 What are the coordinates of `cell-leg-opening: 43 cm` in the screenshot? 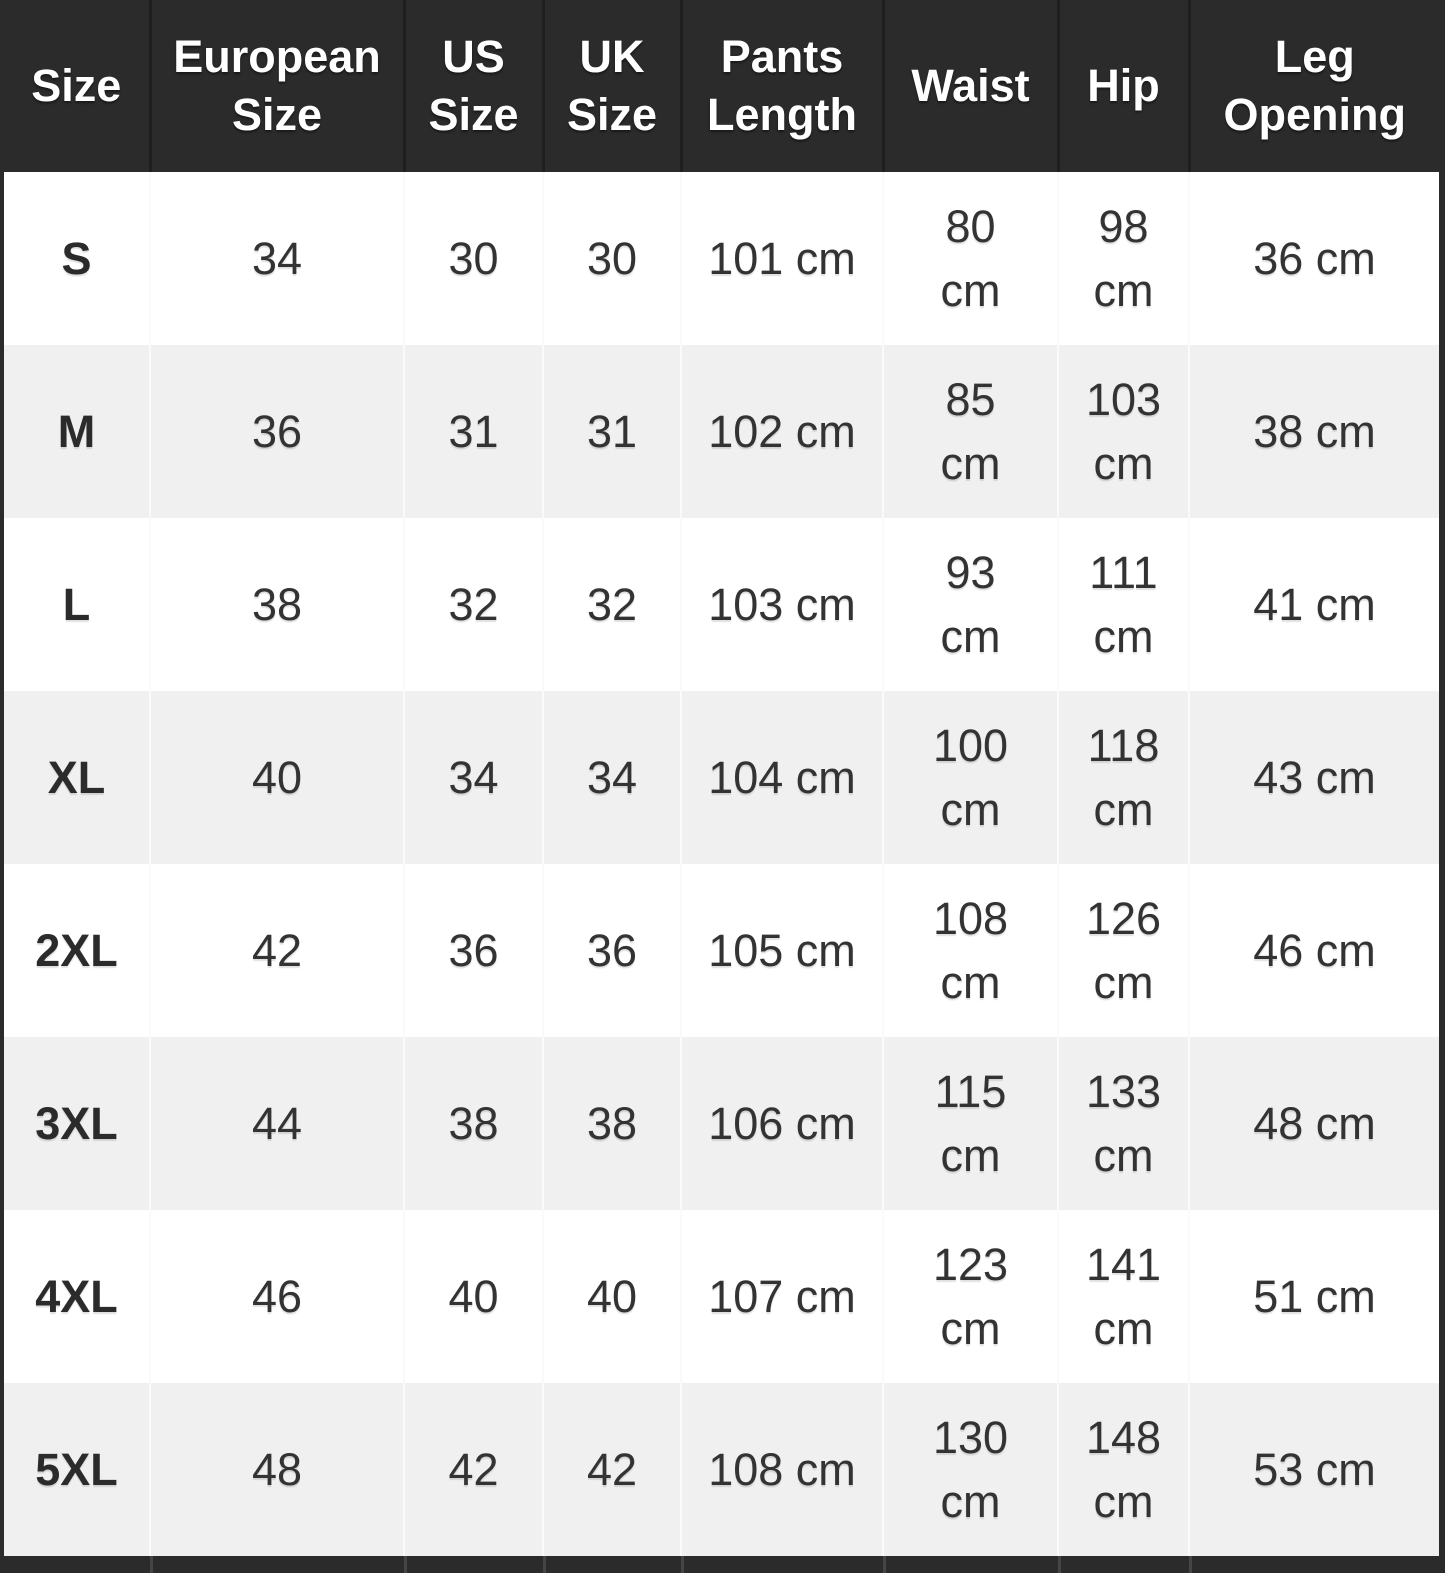 It's located at (1313, 777).